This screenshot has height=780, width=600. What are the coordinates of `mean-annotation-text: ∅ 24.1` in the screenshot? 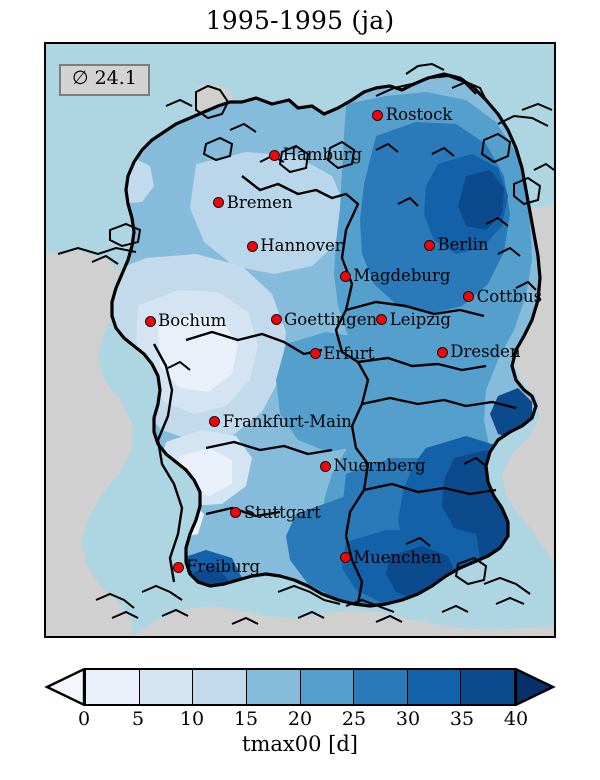 It's located at (104, 78).